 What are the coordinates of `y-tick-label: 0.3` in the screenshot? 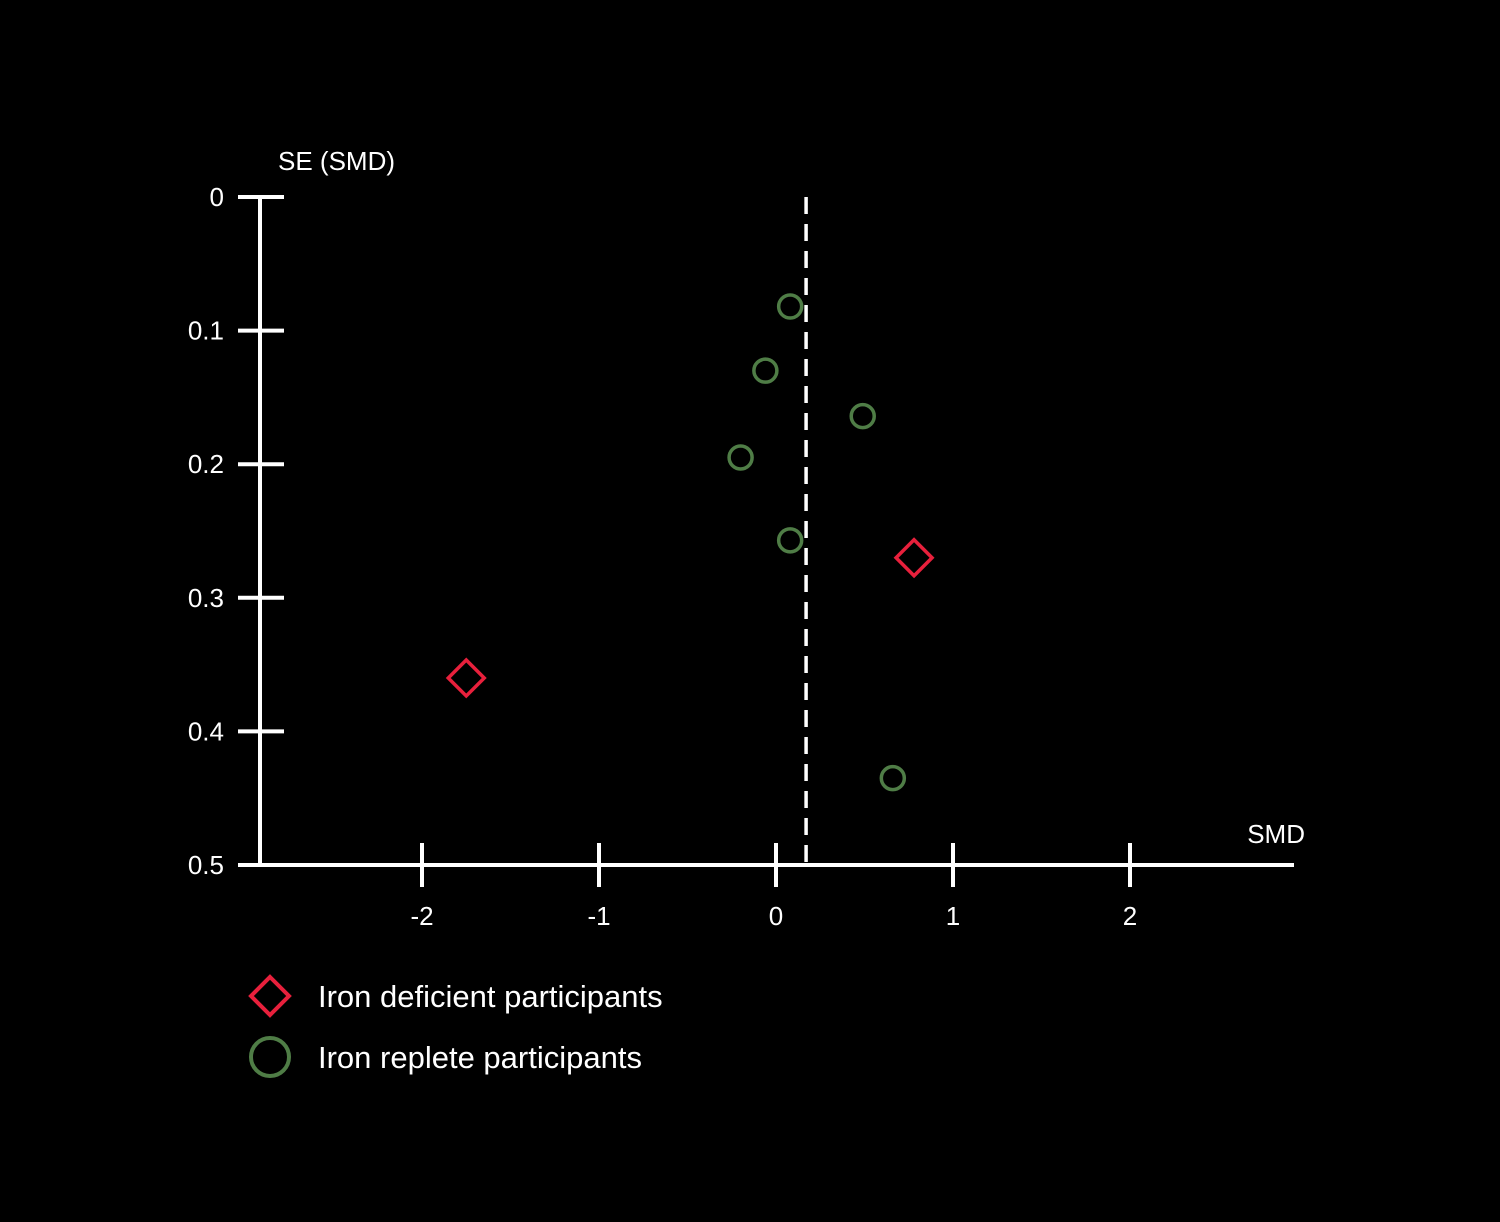 It's located at (206, 598).